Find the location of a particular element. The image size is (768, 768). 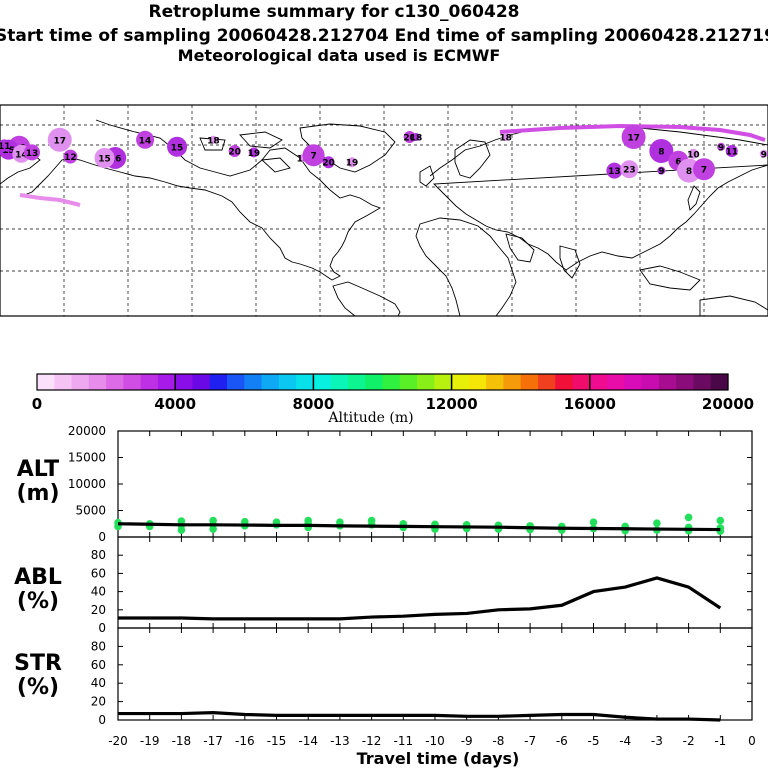

plume-tracks is located at coordinates (392, 165).